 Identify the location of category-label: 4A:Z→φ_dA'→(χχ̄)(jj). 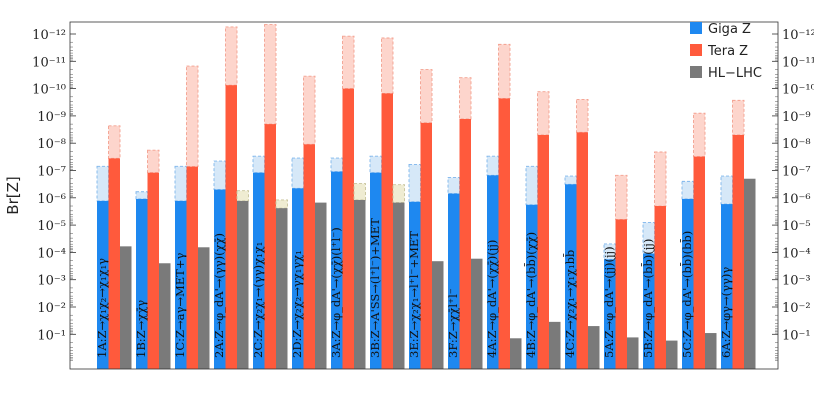
(492, 299).